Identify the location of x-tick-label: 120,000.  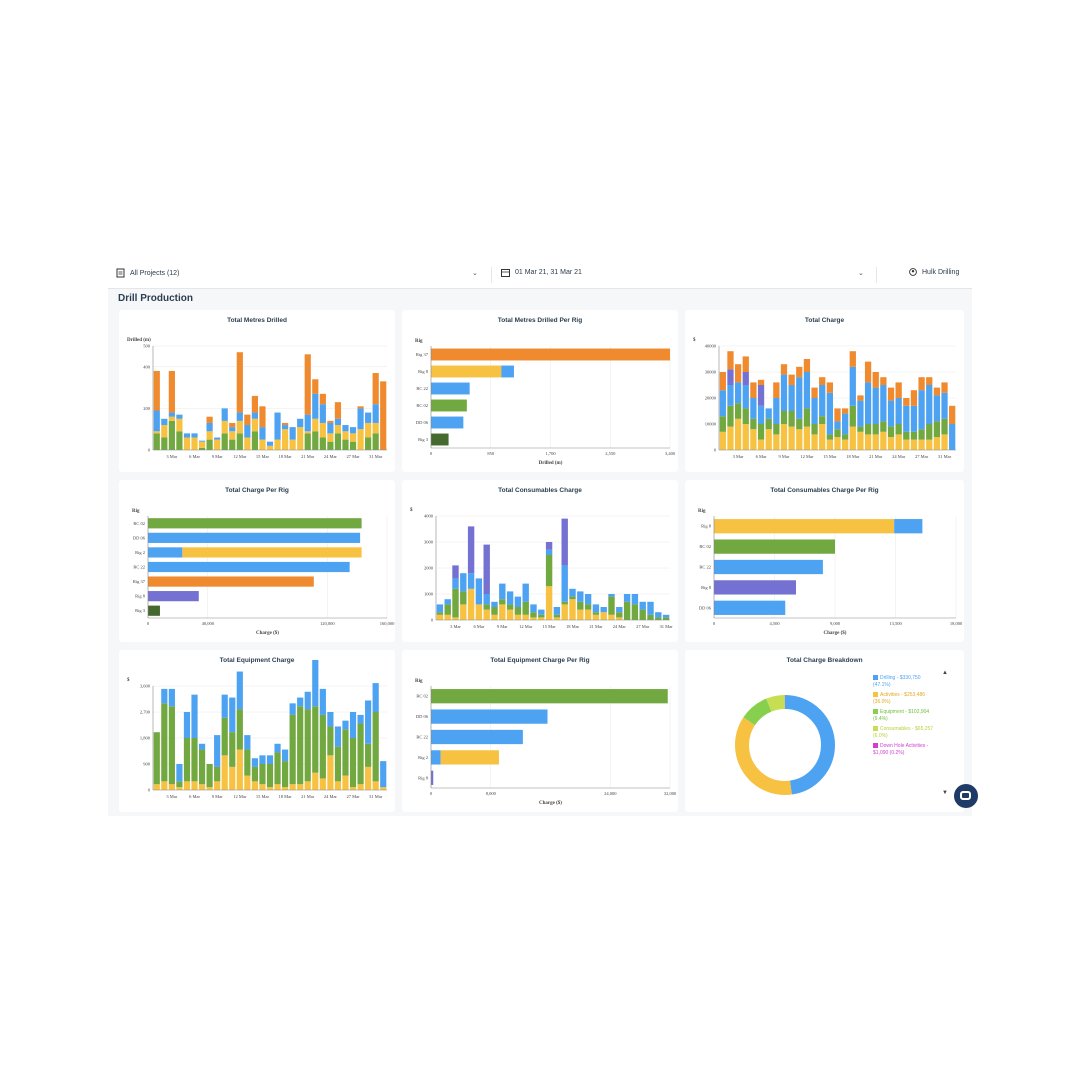
(327, 624).